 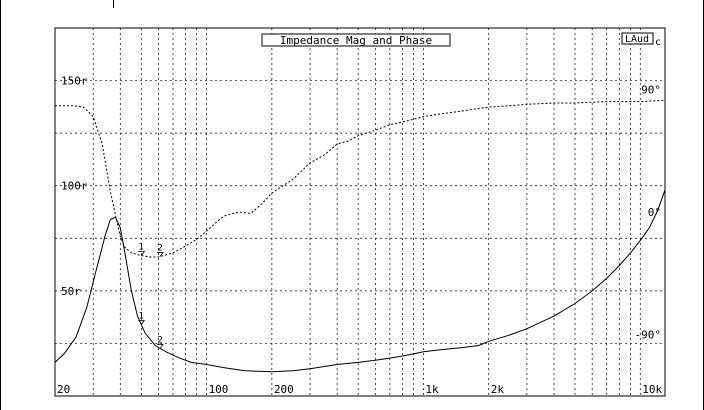 I want to click on logo-box, so click(x=637, y=38).